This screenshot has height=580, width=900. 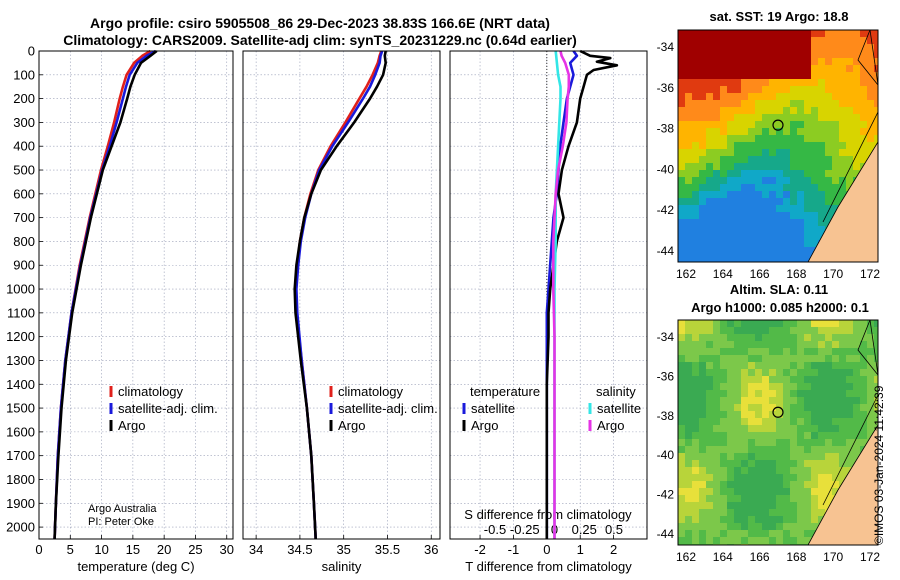 What do you see at coordinates (666, 169) in the screenshot?
I see `map-y-tick-label: -40` at bounding box center [666, 169].